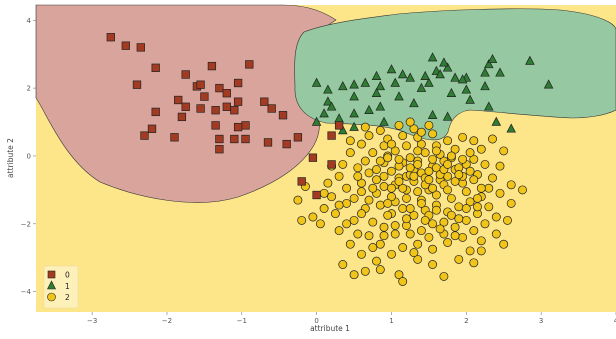 The height and width of the screenshot is (339, 616). Describe the element at coordinates (26, 292) in the screenshot. I see `y-tick-label: −4` at that location.